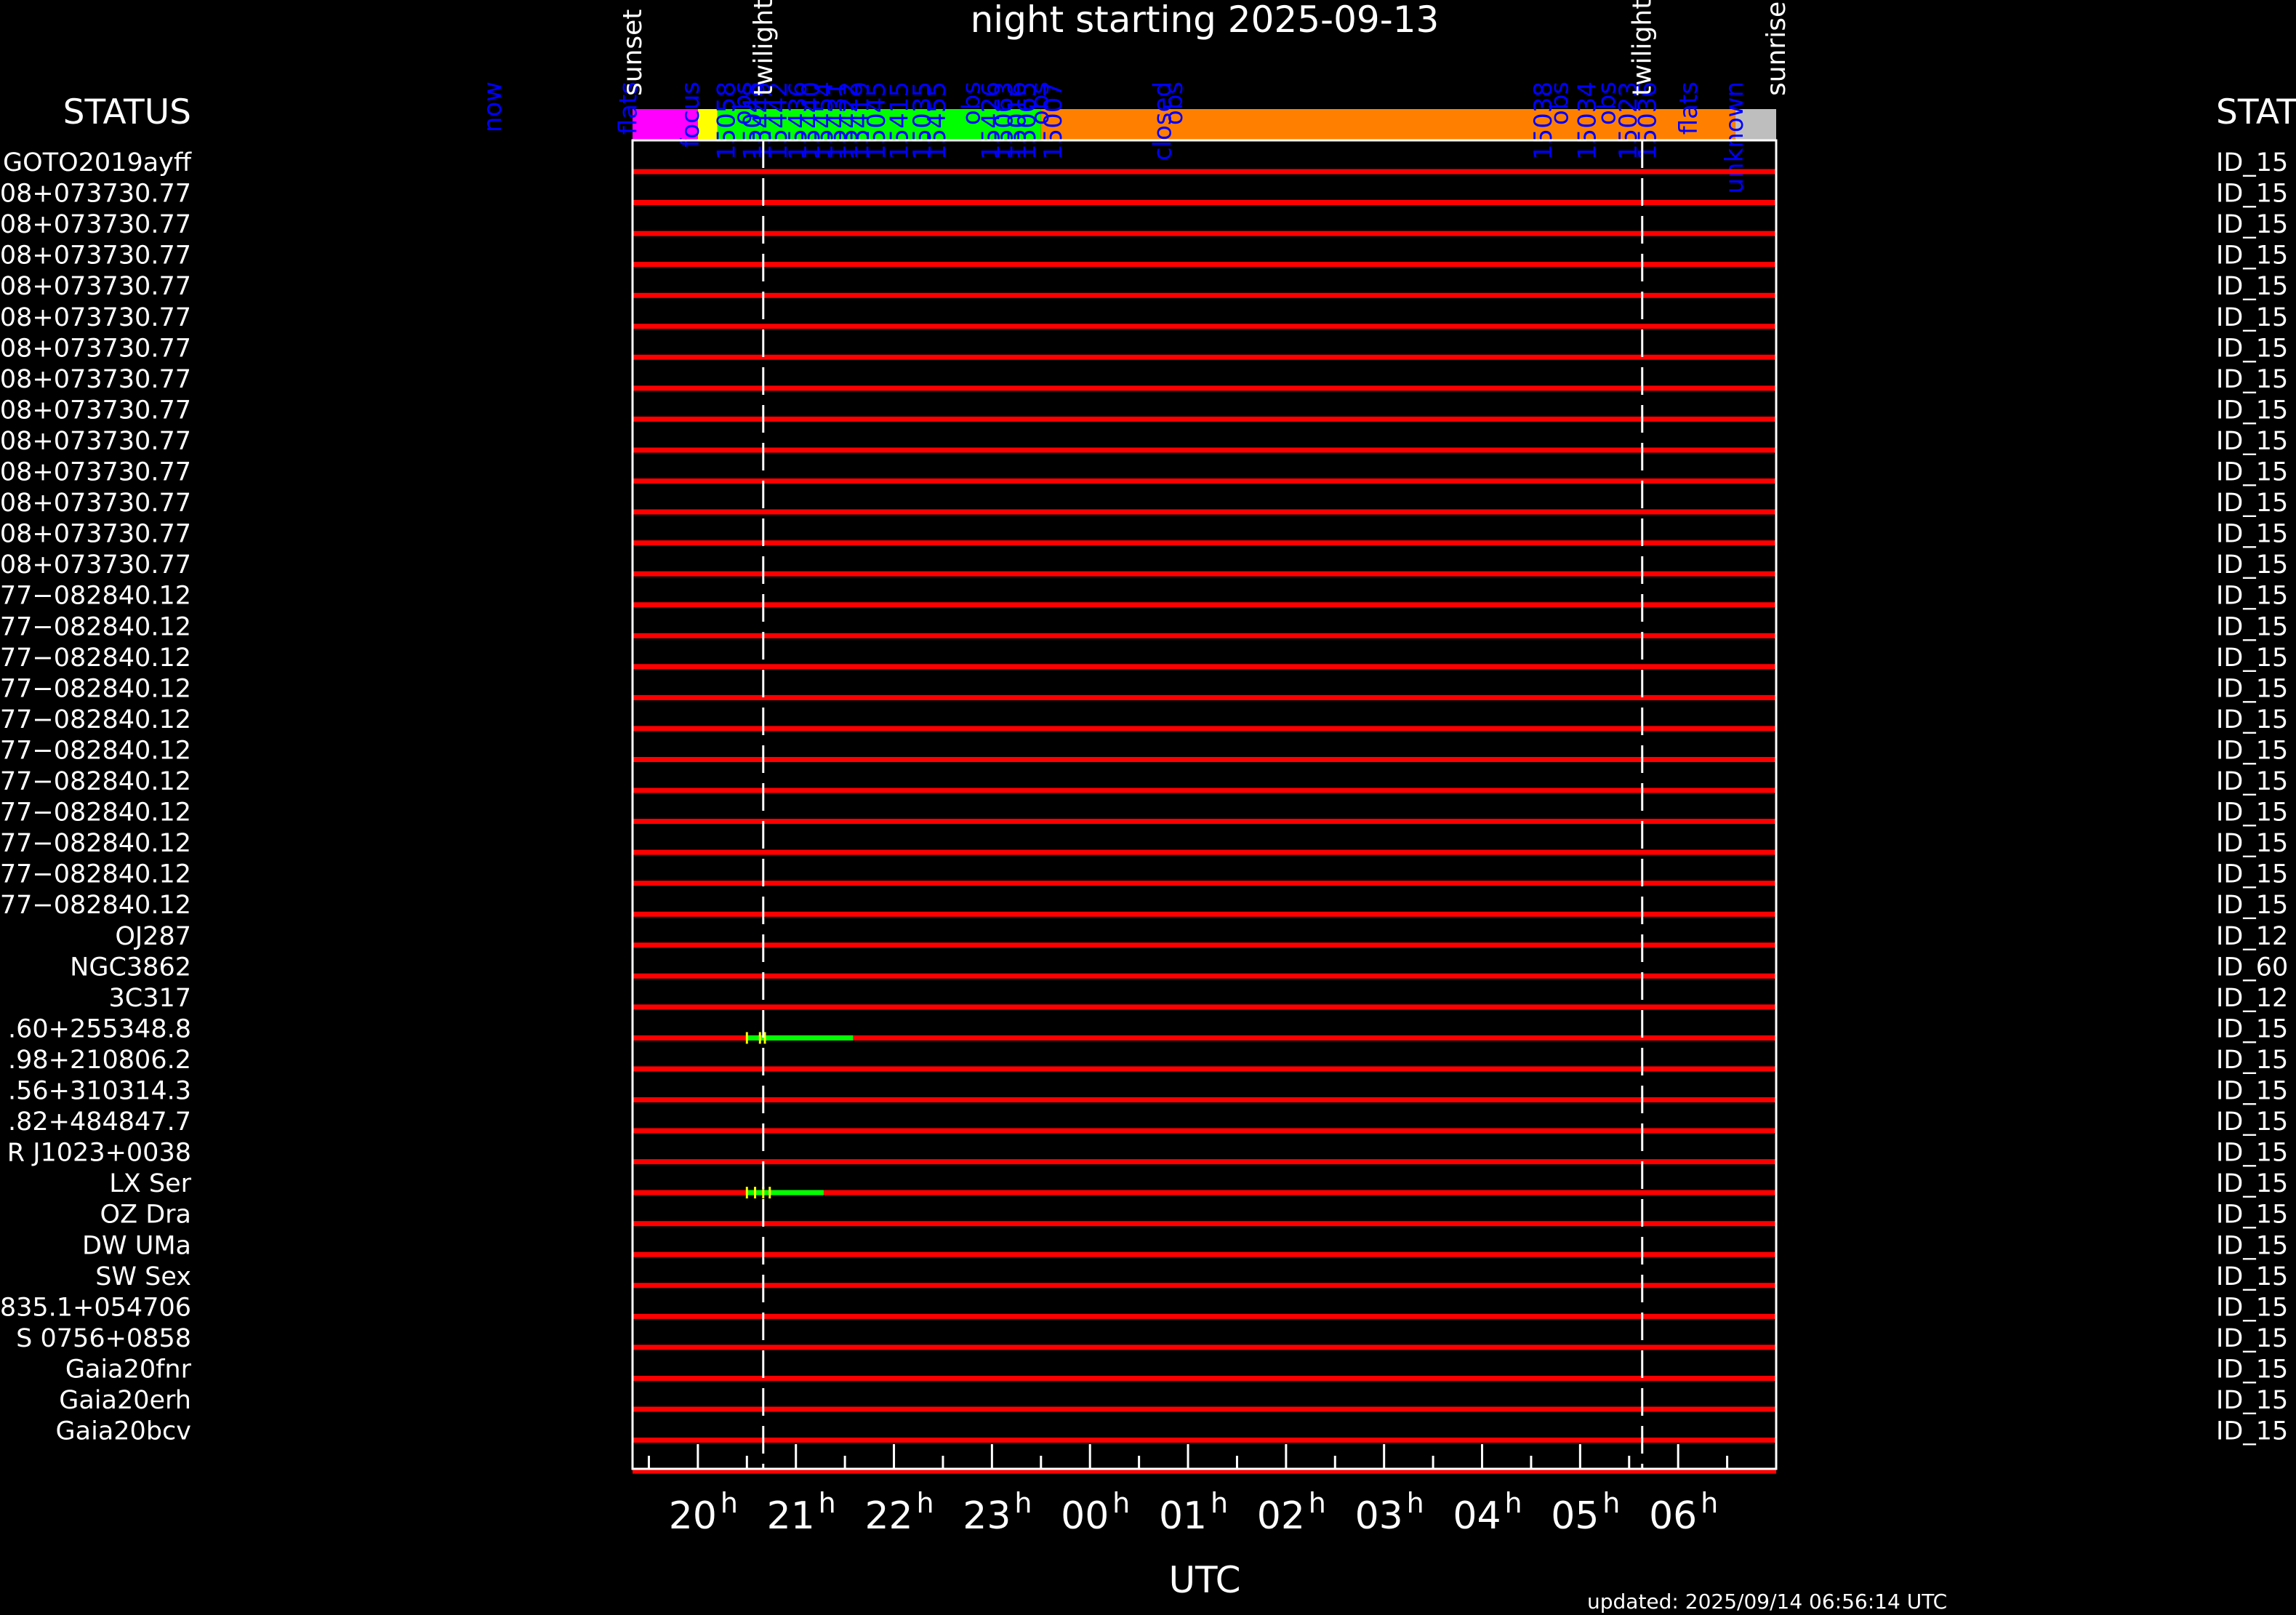 The width and height of the screenshot is (2296, 1615). What do you see at coordinates (2252, 503) in the screenshot?
I see `row-status-11: ID_15` at bounding box center [2252, 503].